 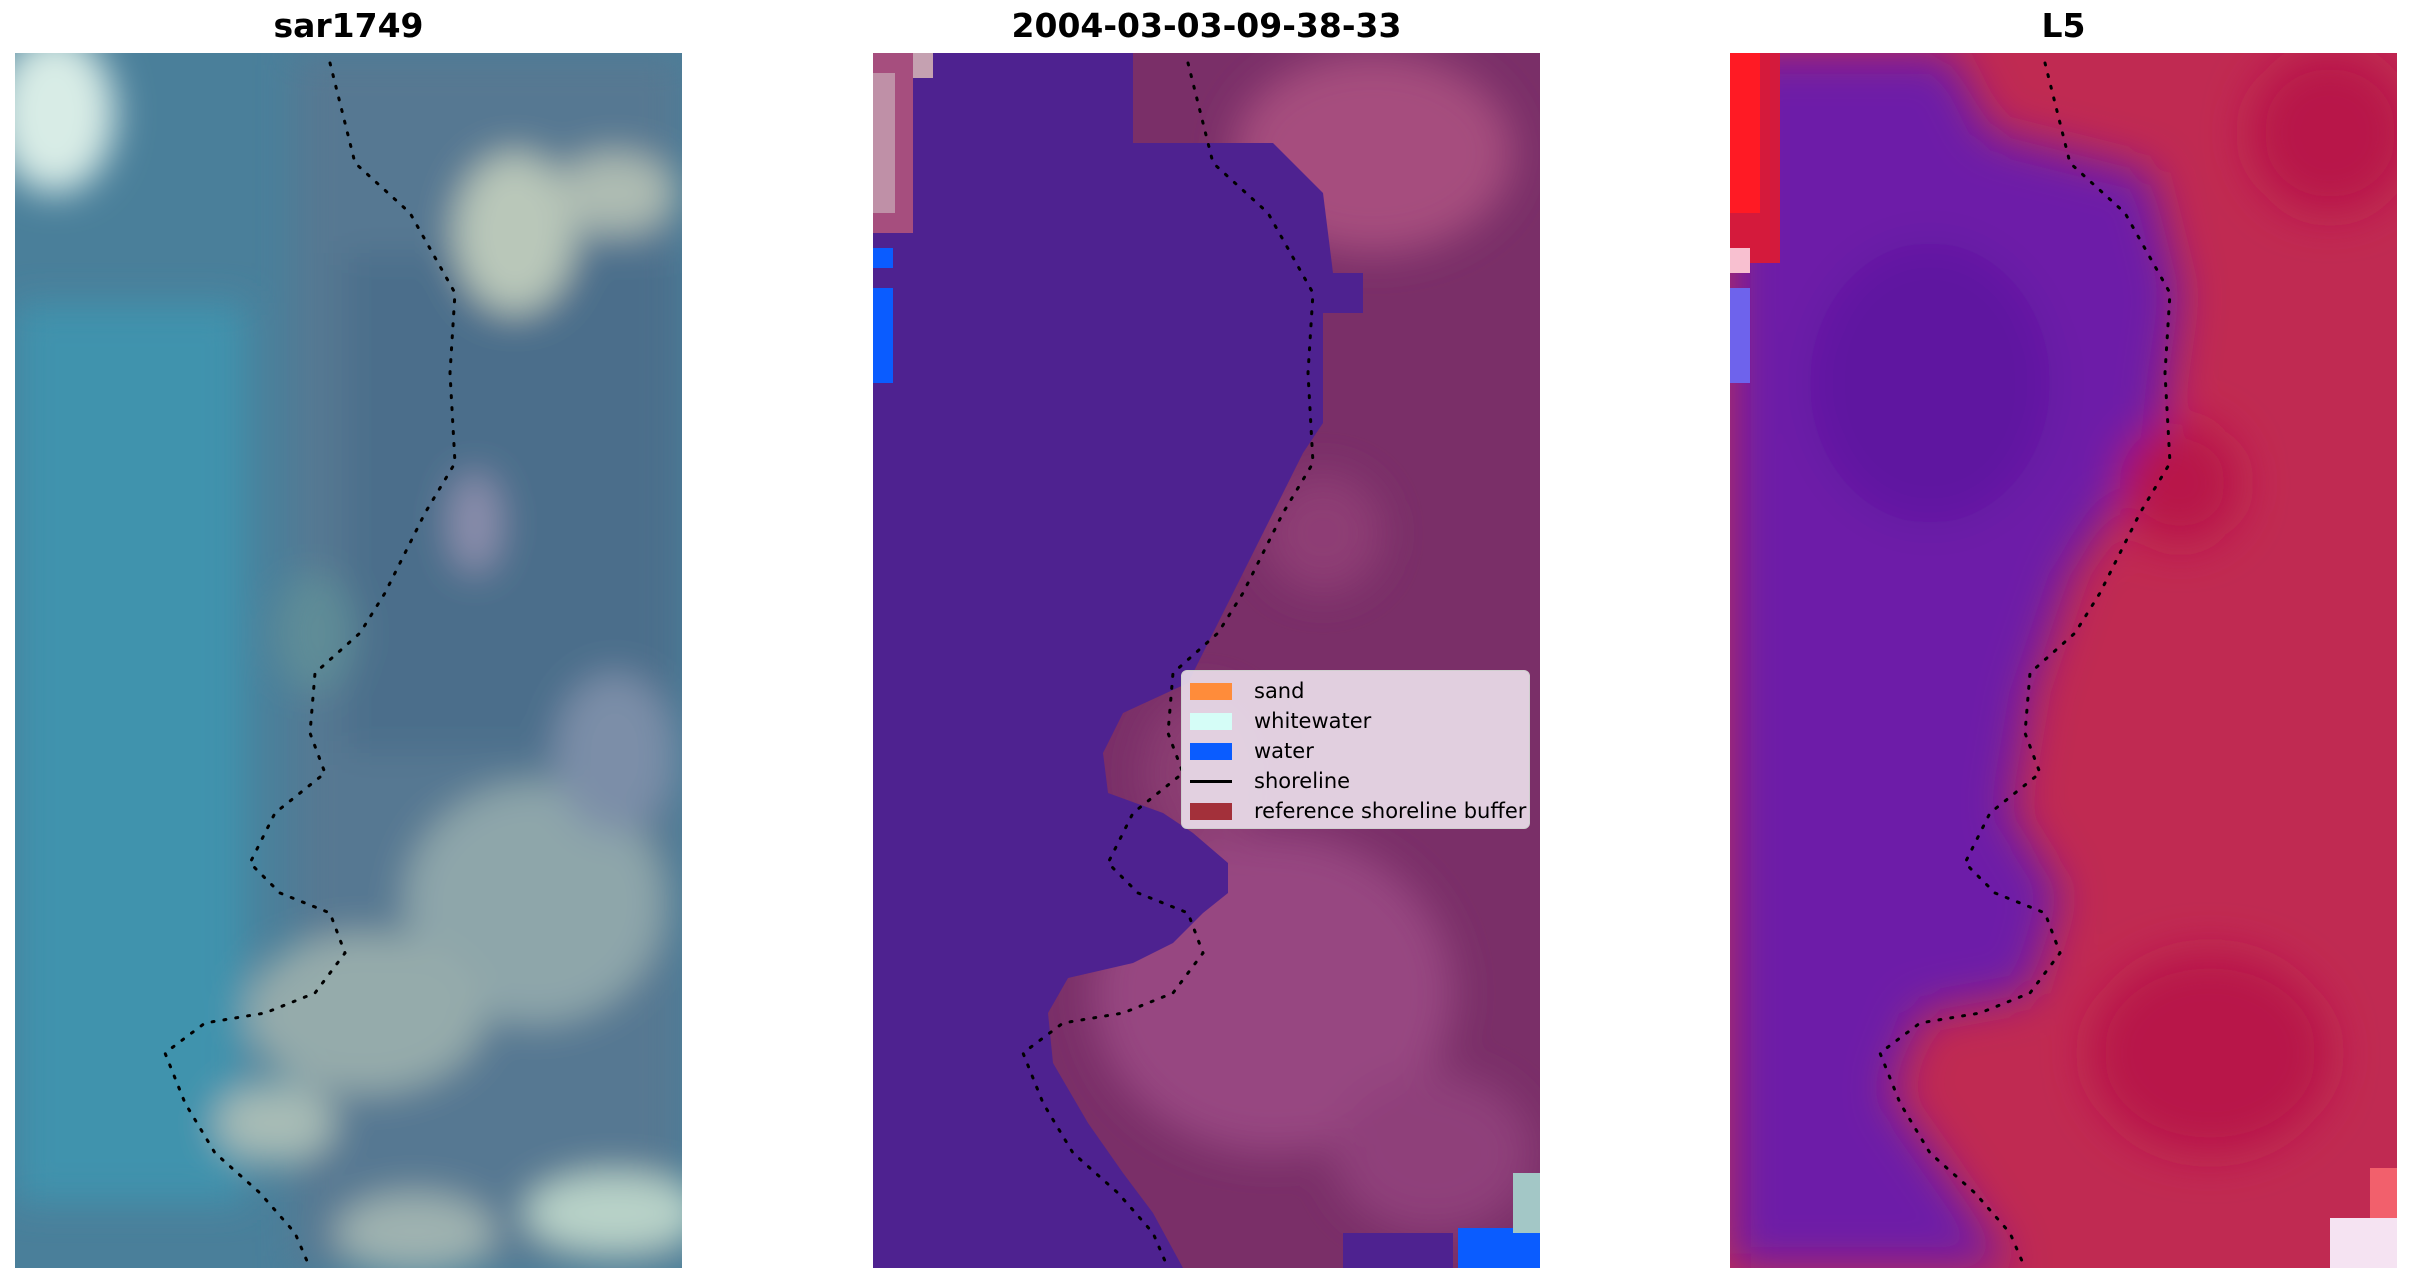 What do you see at coordinates (1211, 751) in the screenshot?
I see `legend-swatch-water` at bounding box center [1211, 751].